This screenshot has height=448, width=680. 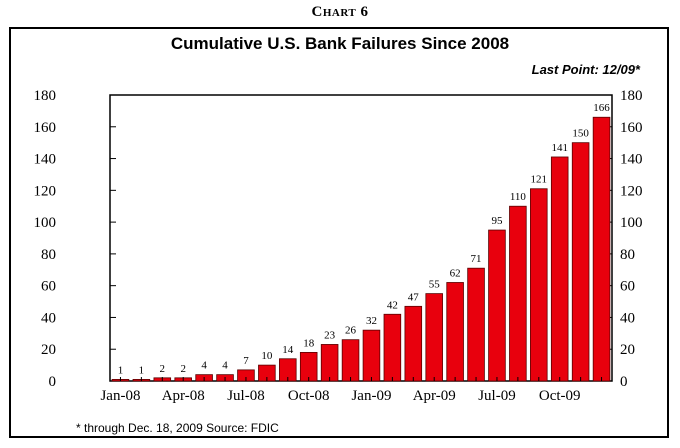 I want to click on y-tick-label-left: 180, so click(x=45, y=96).